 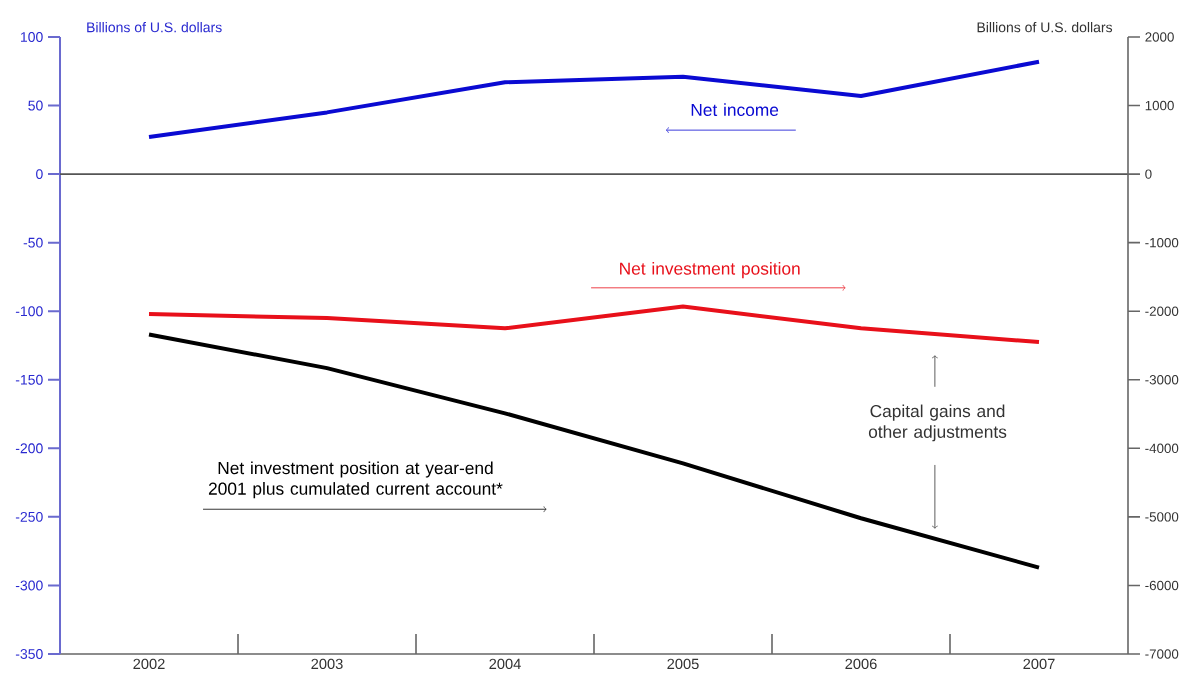 What do you see at coordinates (1045, 27) in the screenshot?
I see `y2-axis-title: Billions of U.S. dollars` at bounding box center [1045, 27].